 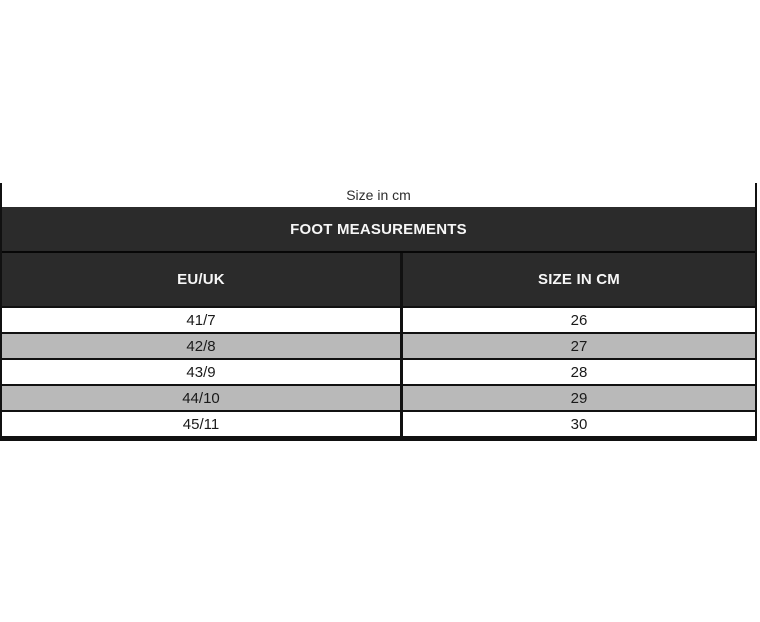 I want to click on cell-eu-uk-value: 44/10, so click(x=201, y=398).